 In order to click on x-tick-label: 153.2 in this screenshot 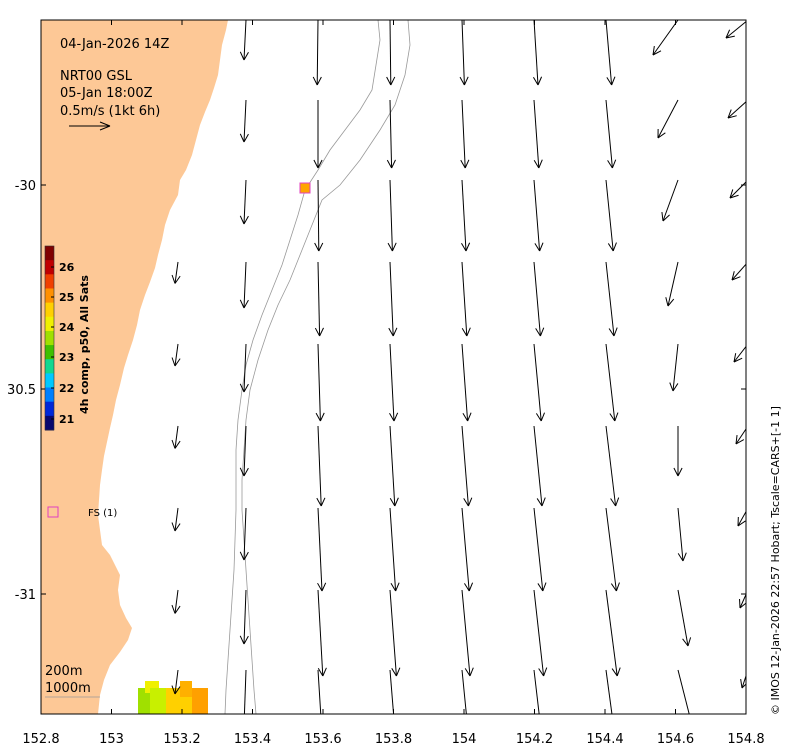, I will do `click(181, 739)`.